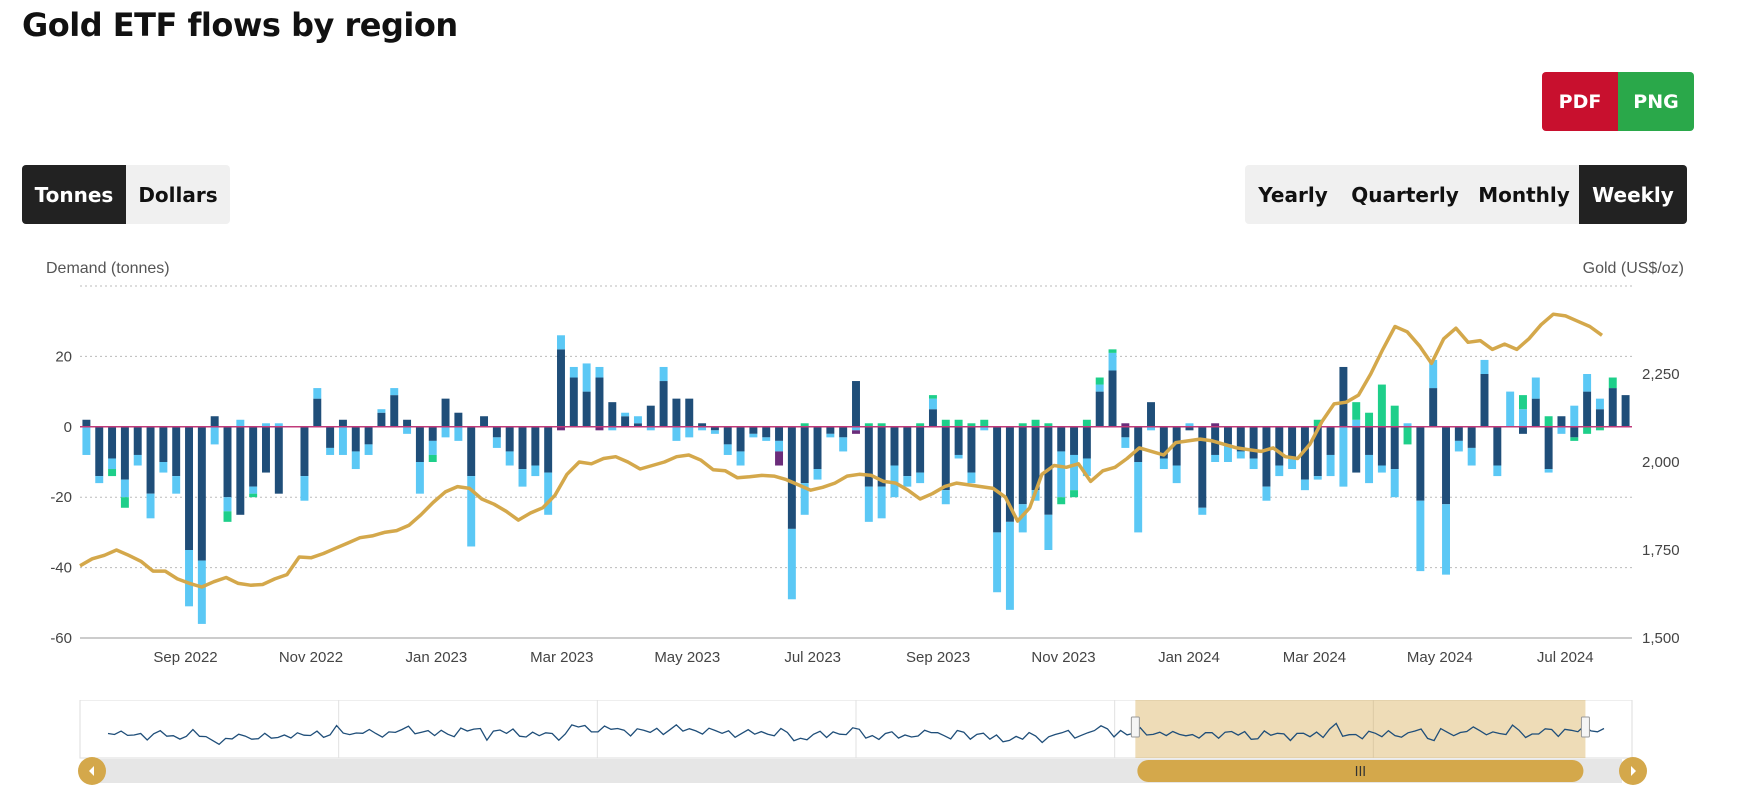 The width and height of the screenshot is (1743, 805). I want to click on x-tick-label: Jan 2023, so click(437, 657).